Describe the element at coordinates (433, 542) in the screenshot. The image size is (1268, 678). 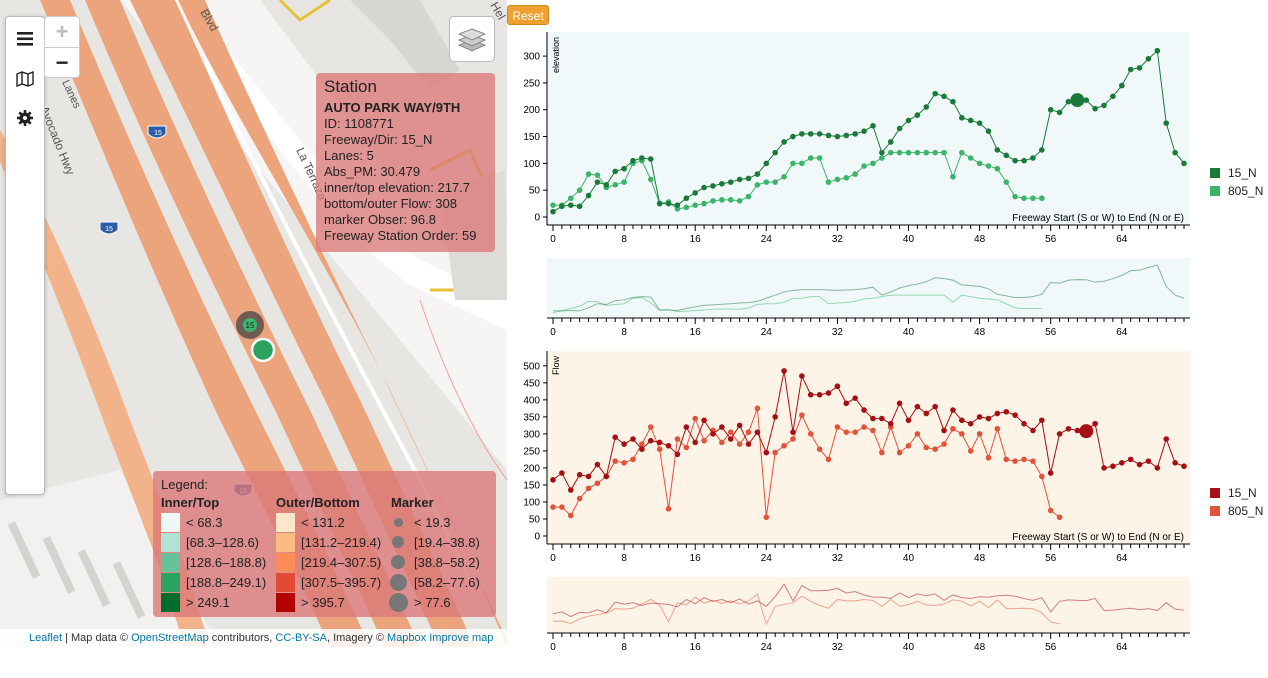
I see `legend-item: [19.4–38.8)` at that location.